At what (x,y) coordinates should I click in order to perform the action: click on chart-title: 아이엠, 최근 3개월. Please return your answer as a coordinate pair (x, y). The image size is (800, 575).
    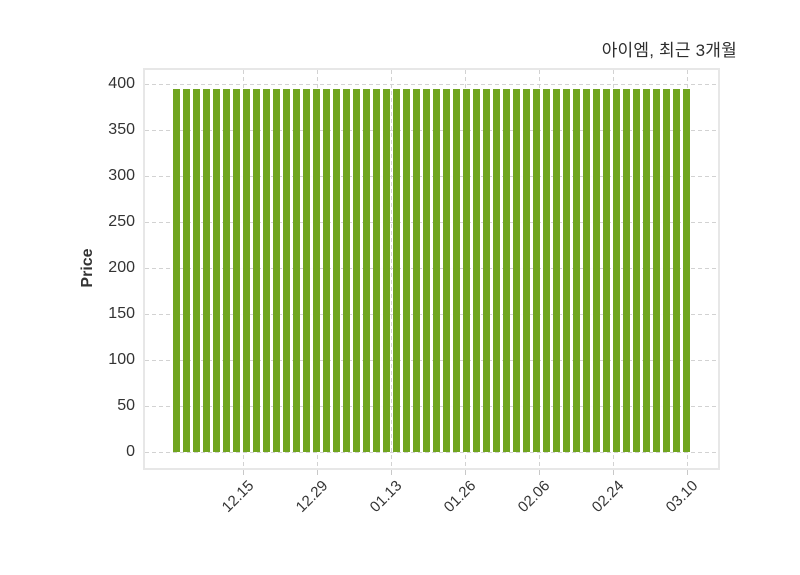
    Looking at the image, I should click on (669, 50).